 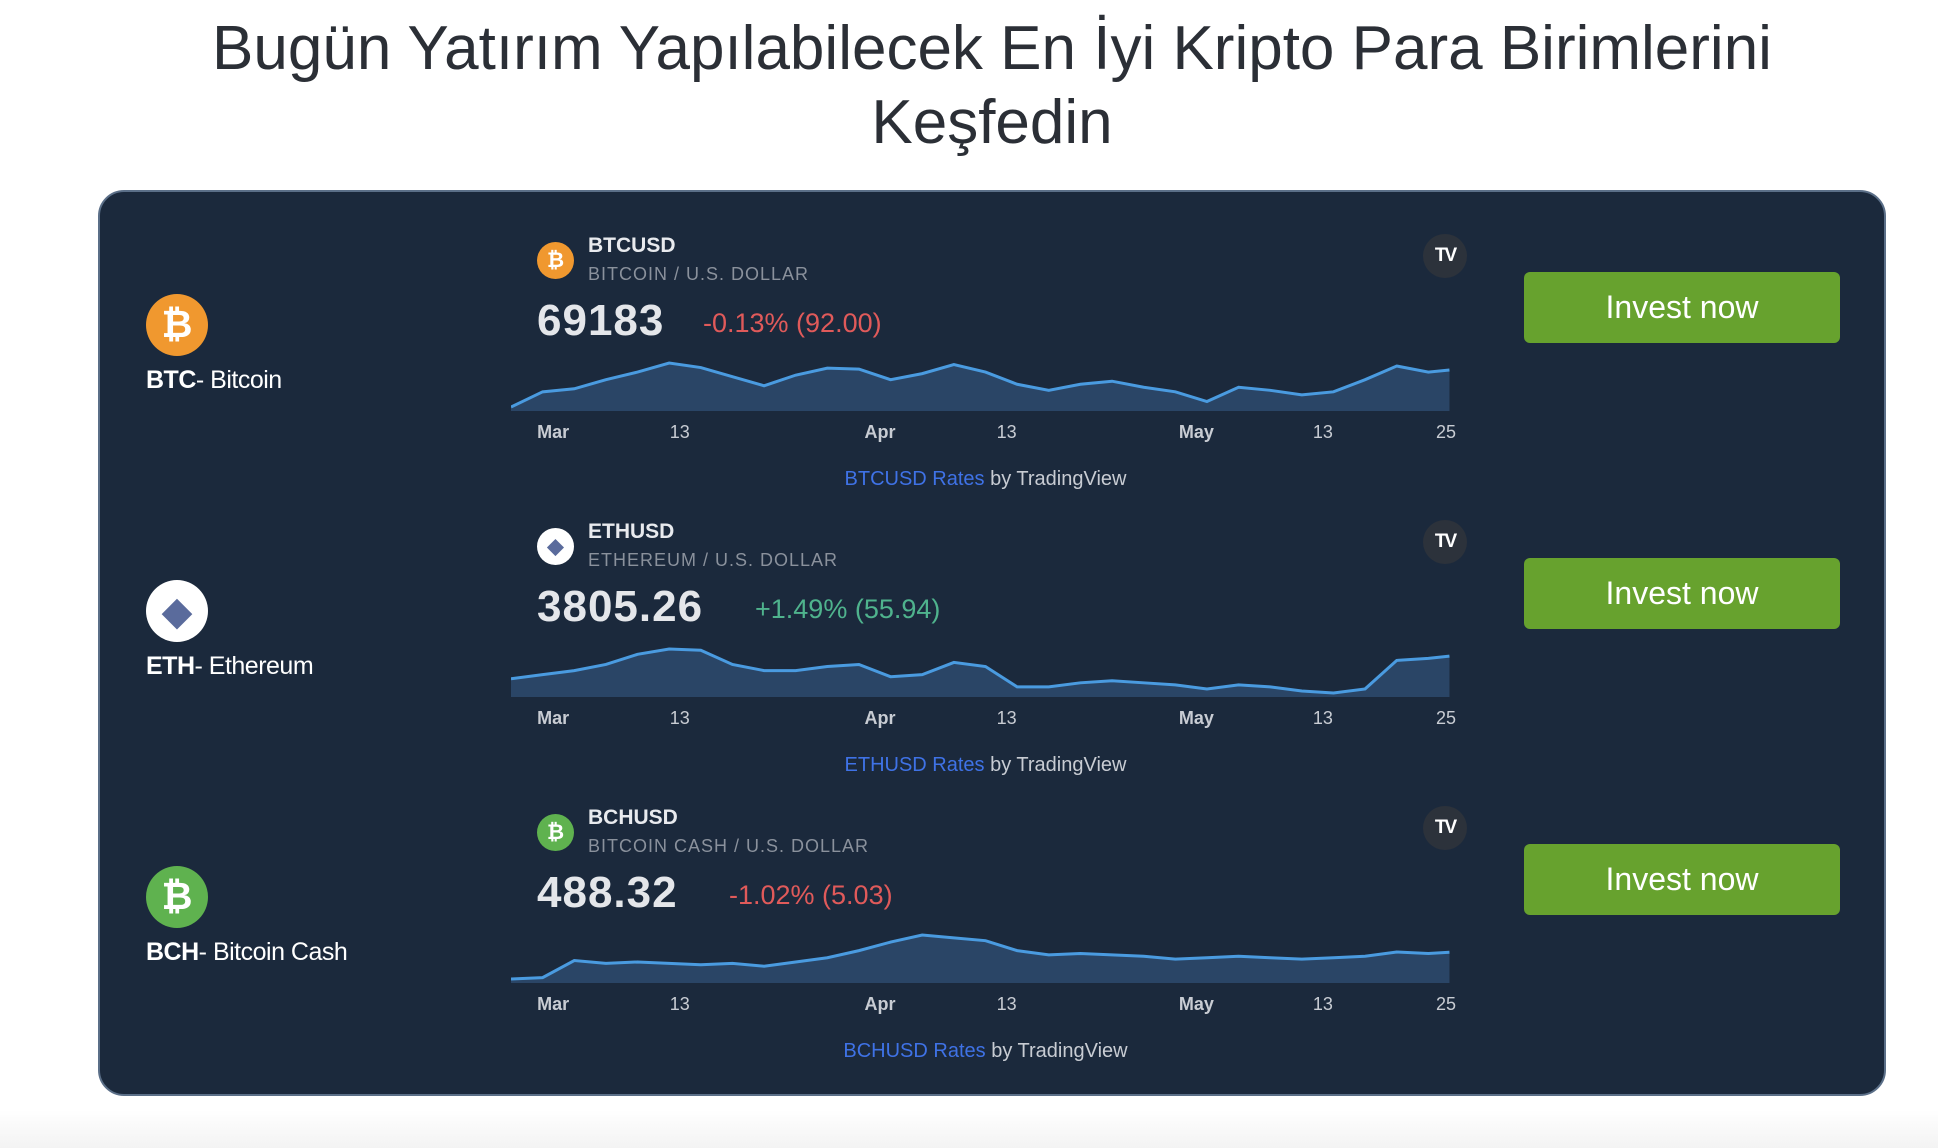 I want to click on coin-name: - Bitcoin, so click(x=238, y=380).